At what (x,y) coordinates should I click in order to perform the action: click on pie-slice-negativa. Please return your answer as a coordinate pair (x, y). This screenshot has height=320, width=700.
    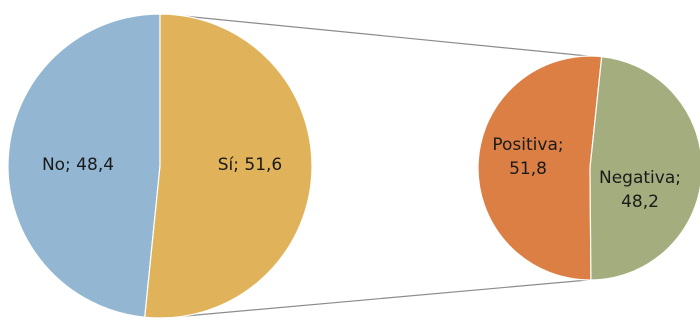
    Looking at the image, I should click on (644, 168).